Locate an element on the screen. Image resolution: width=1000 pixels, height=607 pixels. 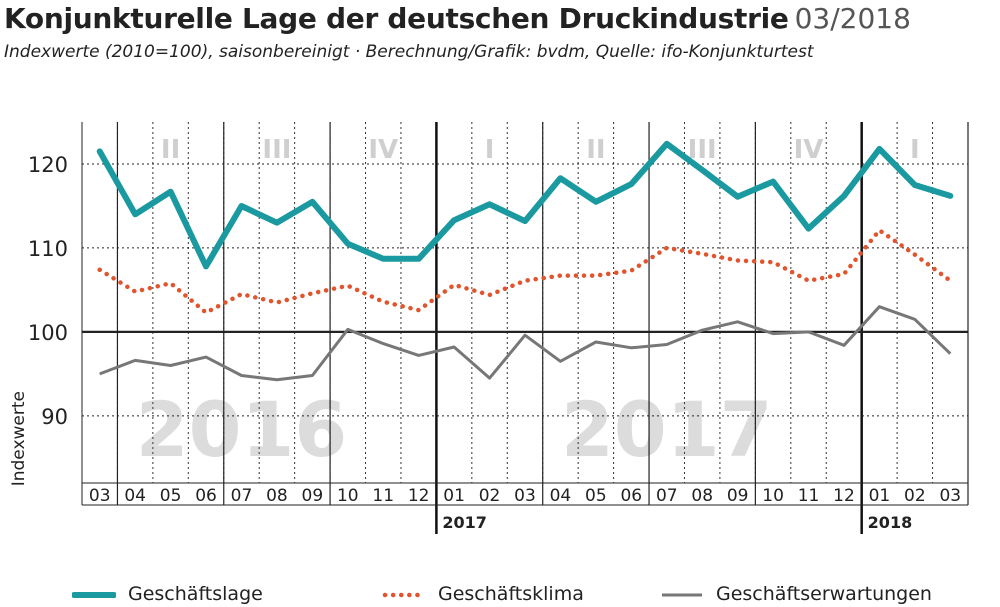
y-tick-label: 100 is located at coordinates (48, 333).